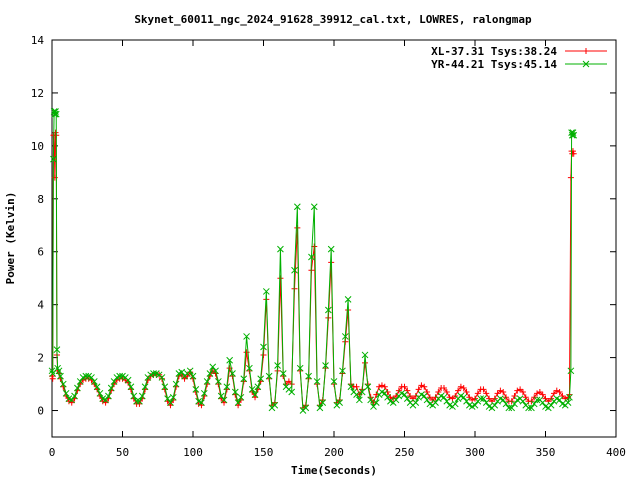 The height and width of the screenshot is (480, 640). I want to click on y-tick-label-7: 14, so click(38, 40).